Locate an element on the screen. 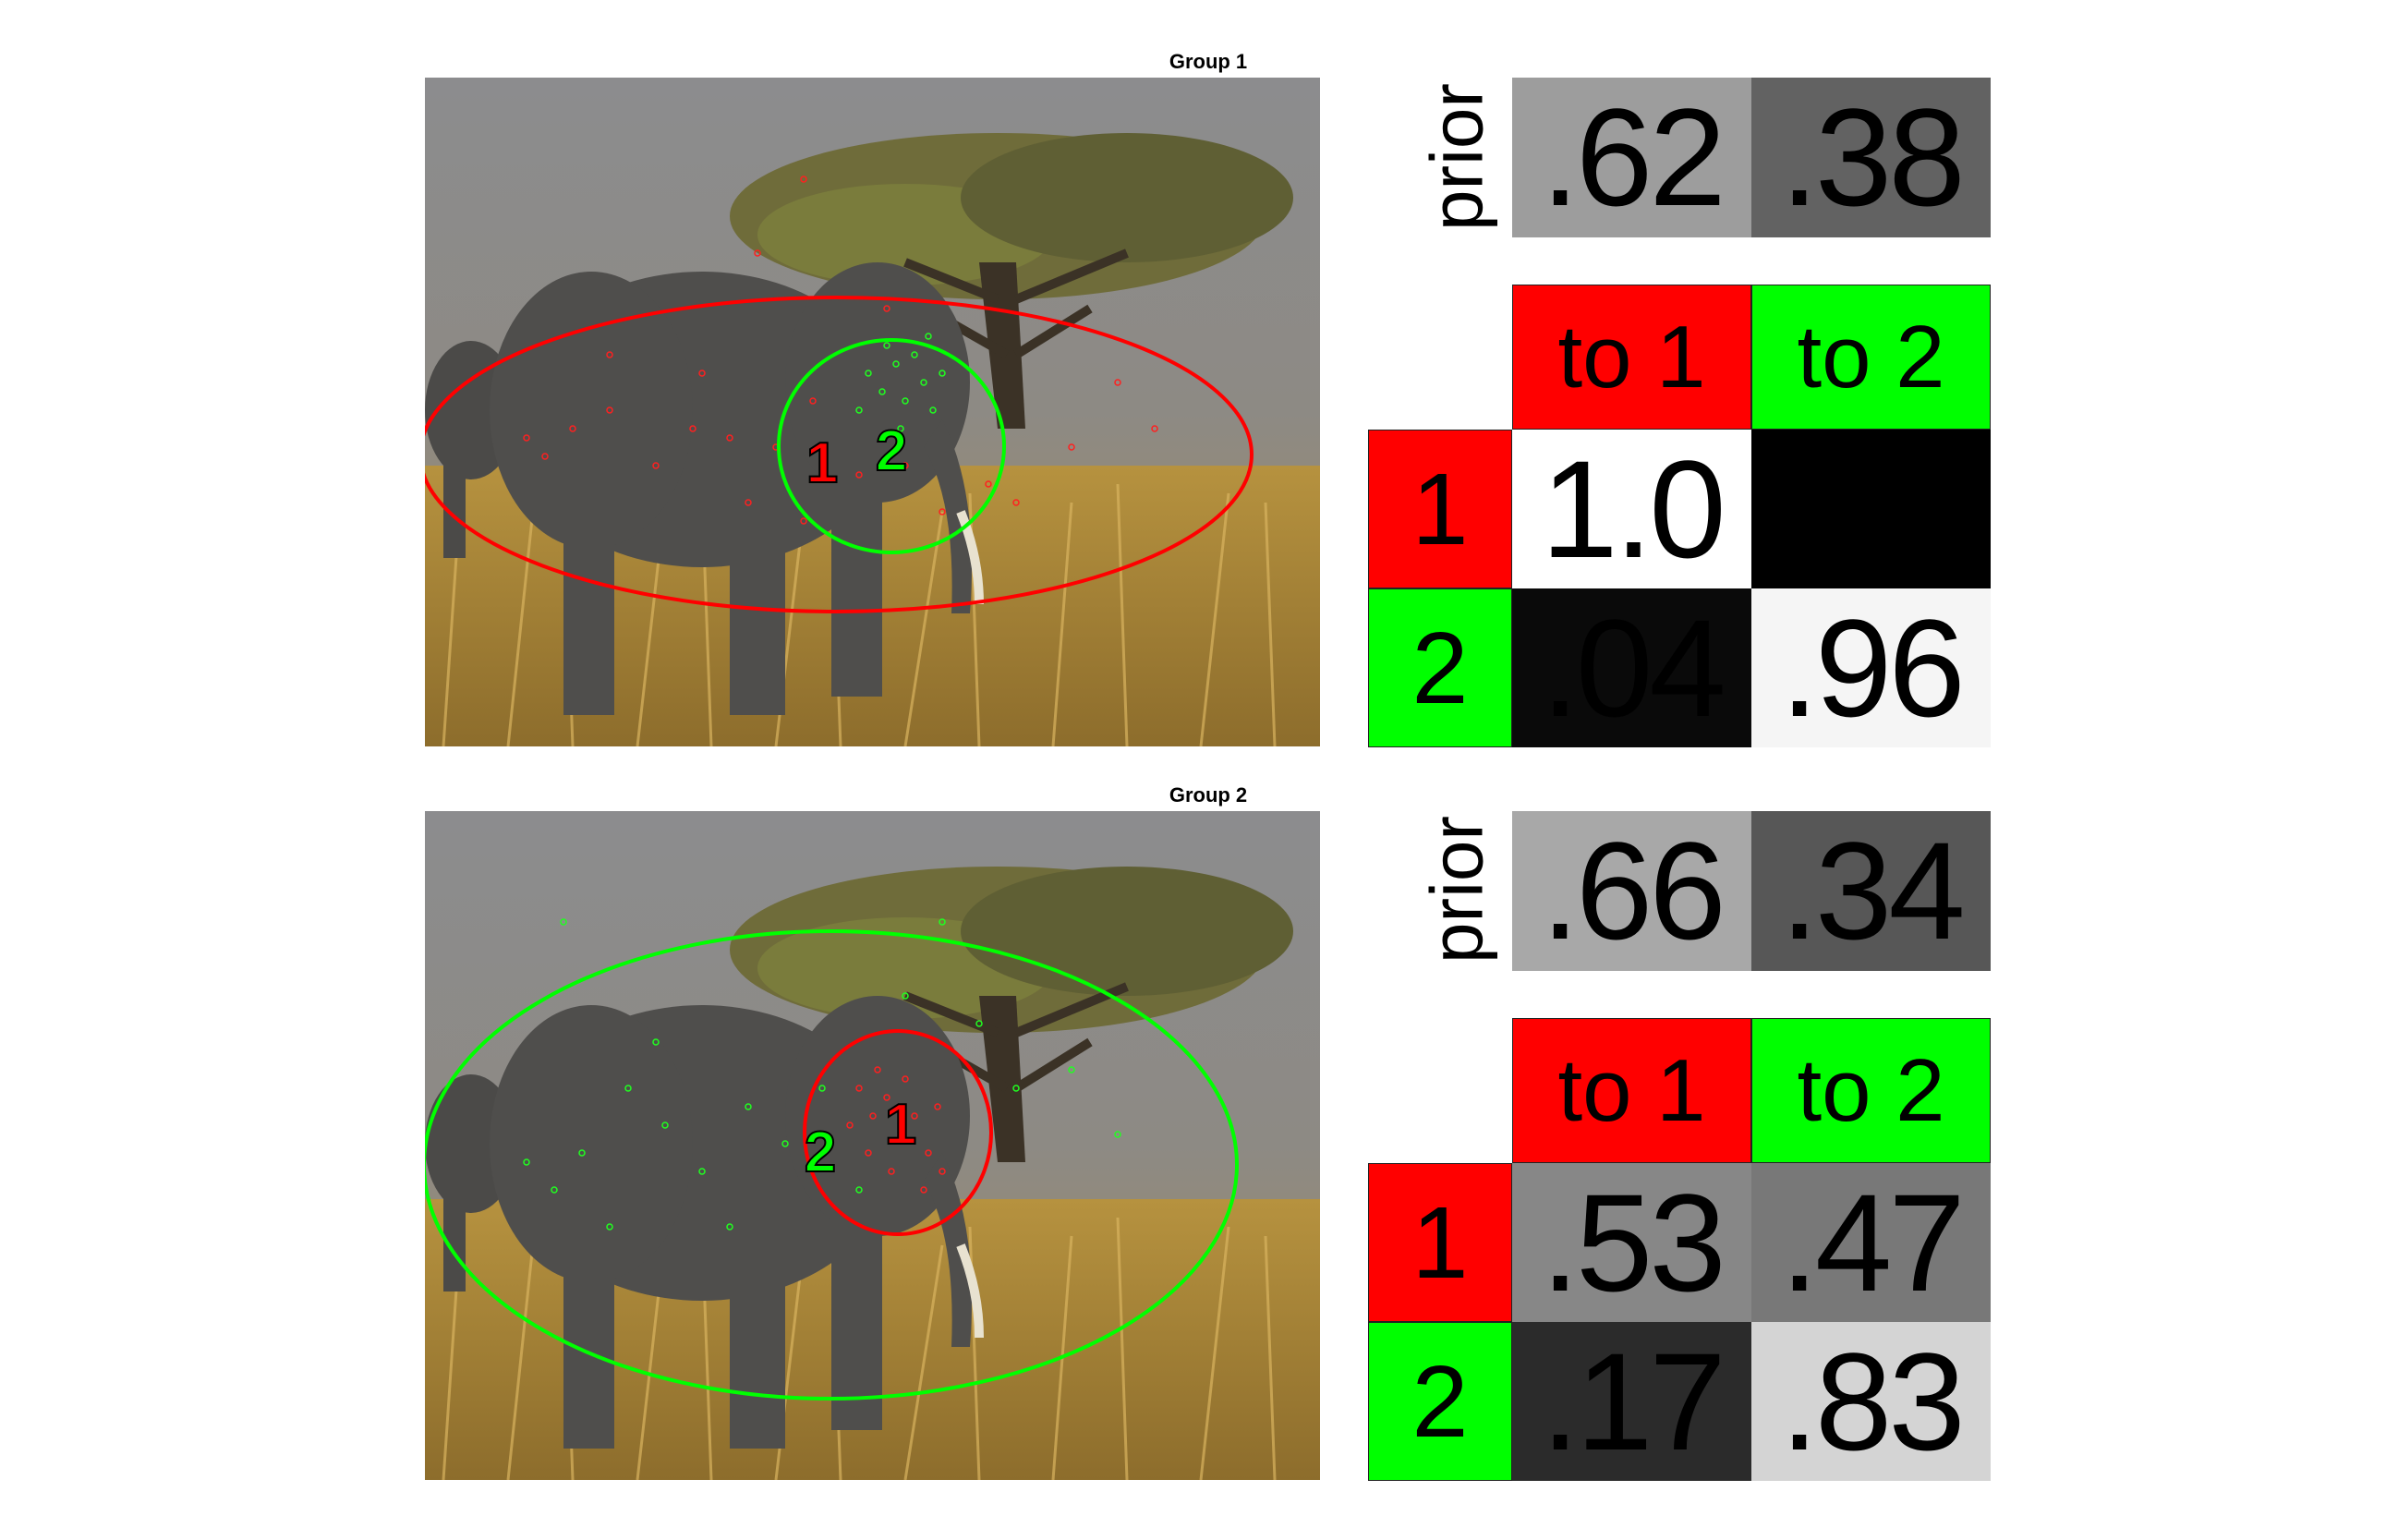 The width and height of the screenshot is (2386, 1540). group-1-cell-2-1: .04 is located at coordinates (1631, 667).